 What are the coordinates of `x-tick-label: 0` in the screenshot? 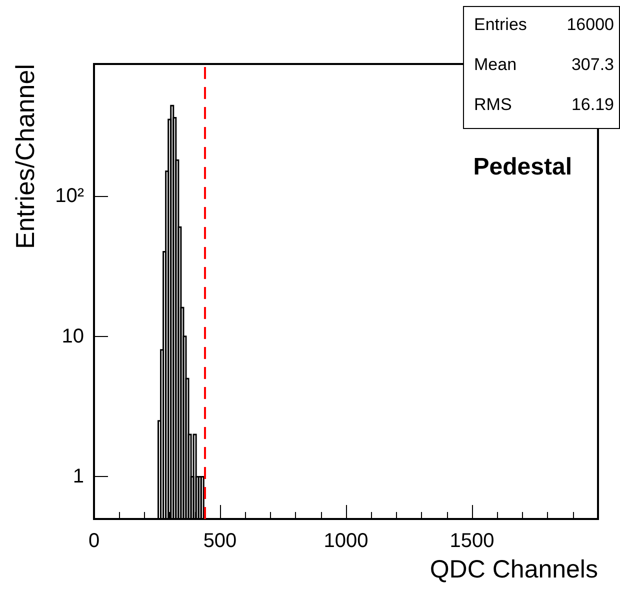 It's located at (94, 541).